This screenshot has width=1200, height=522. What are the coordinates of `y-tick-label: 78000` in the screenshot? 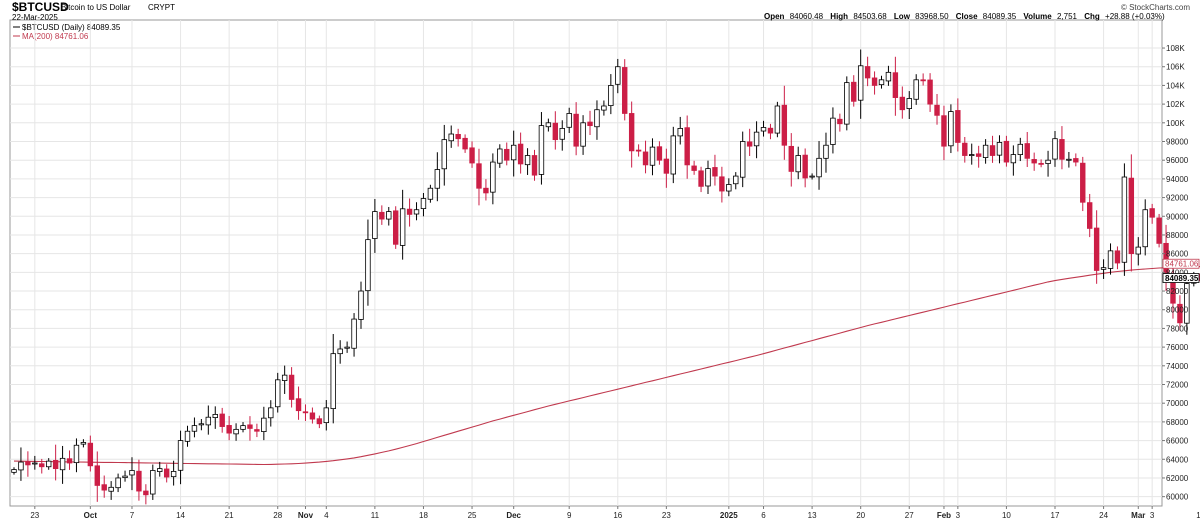 It's located at (1177, 328).